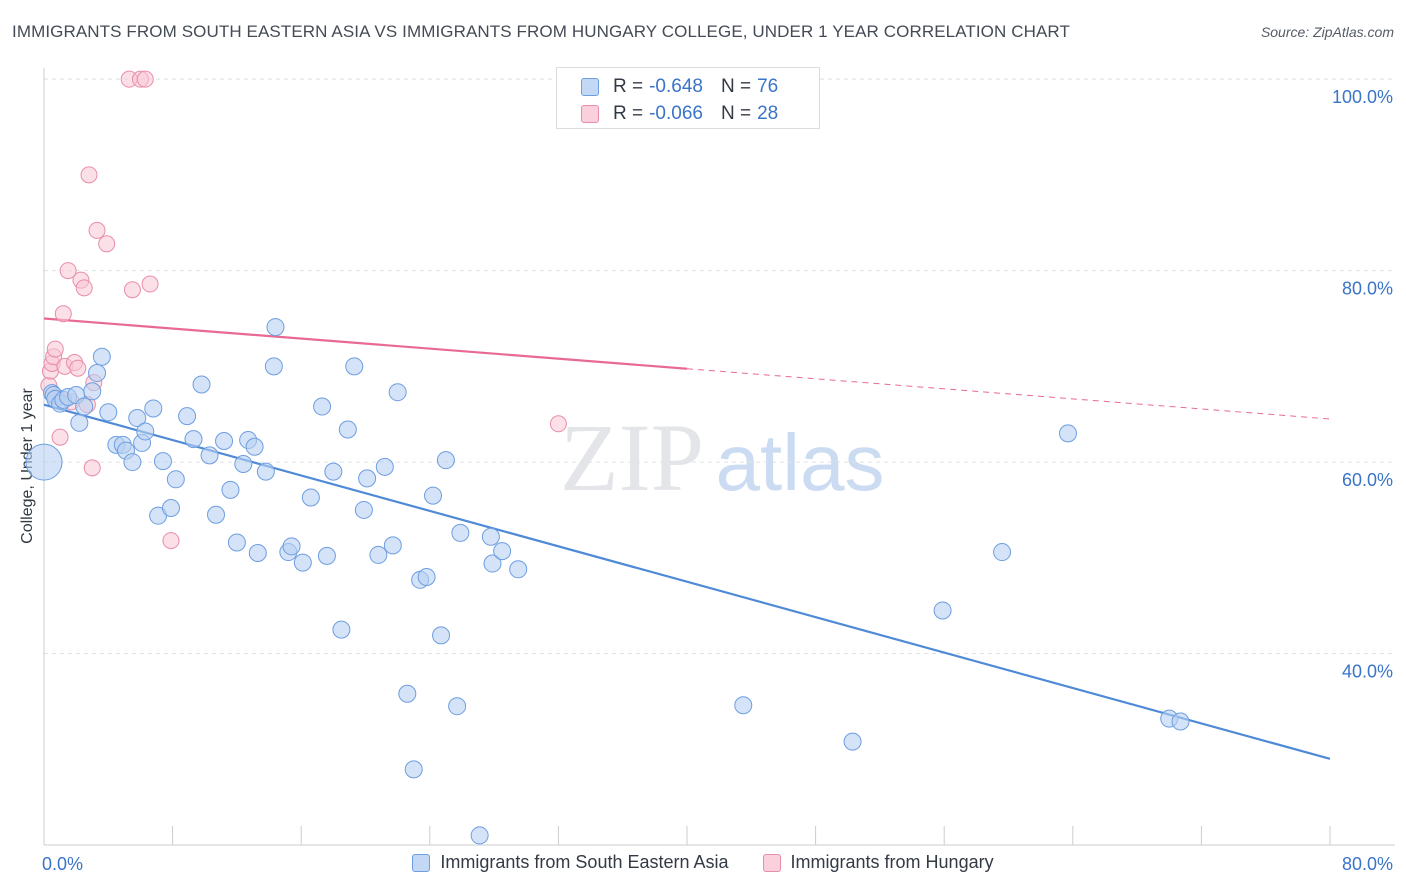  What do you see at coordinates (628, 86) in the screenshot?
I see `r-label-1: R =` at bounding box center [628, 86].